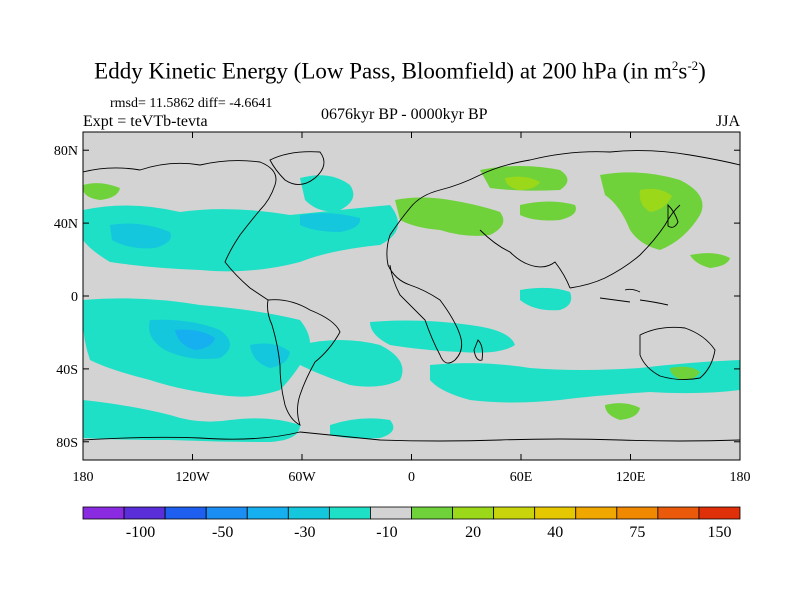  I want to click on contour-teal-n-atlantic, so click(330, 222).